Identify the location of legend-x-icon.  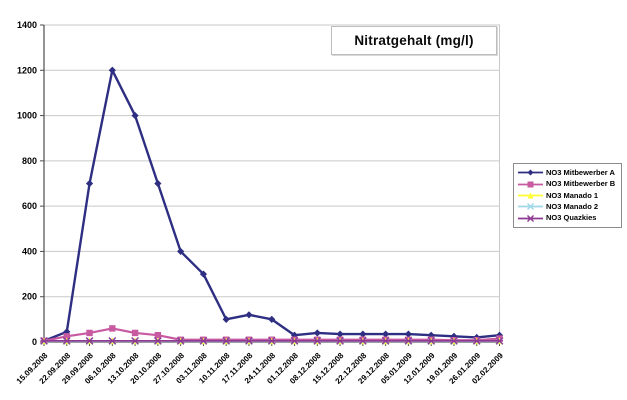
(530, 207).